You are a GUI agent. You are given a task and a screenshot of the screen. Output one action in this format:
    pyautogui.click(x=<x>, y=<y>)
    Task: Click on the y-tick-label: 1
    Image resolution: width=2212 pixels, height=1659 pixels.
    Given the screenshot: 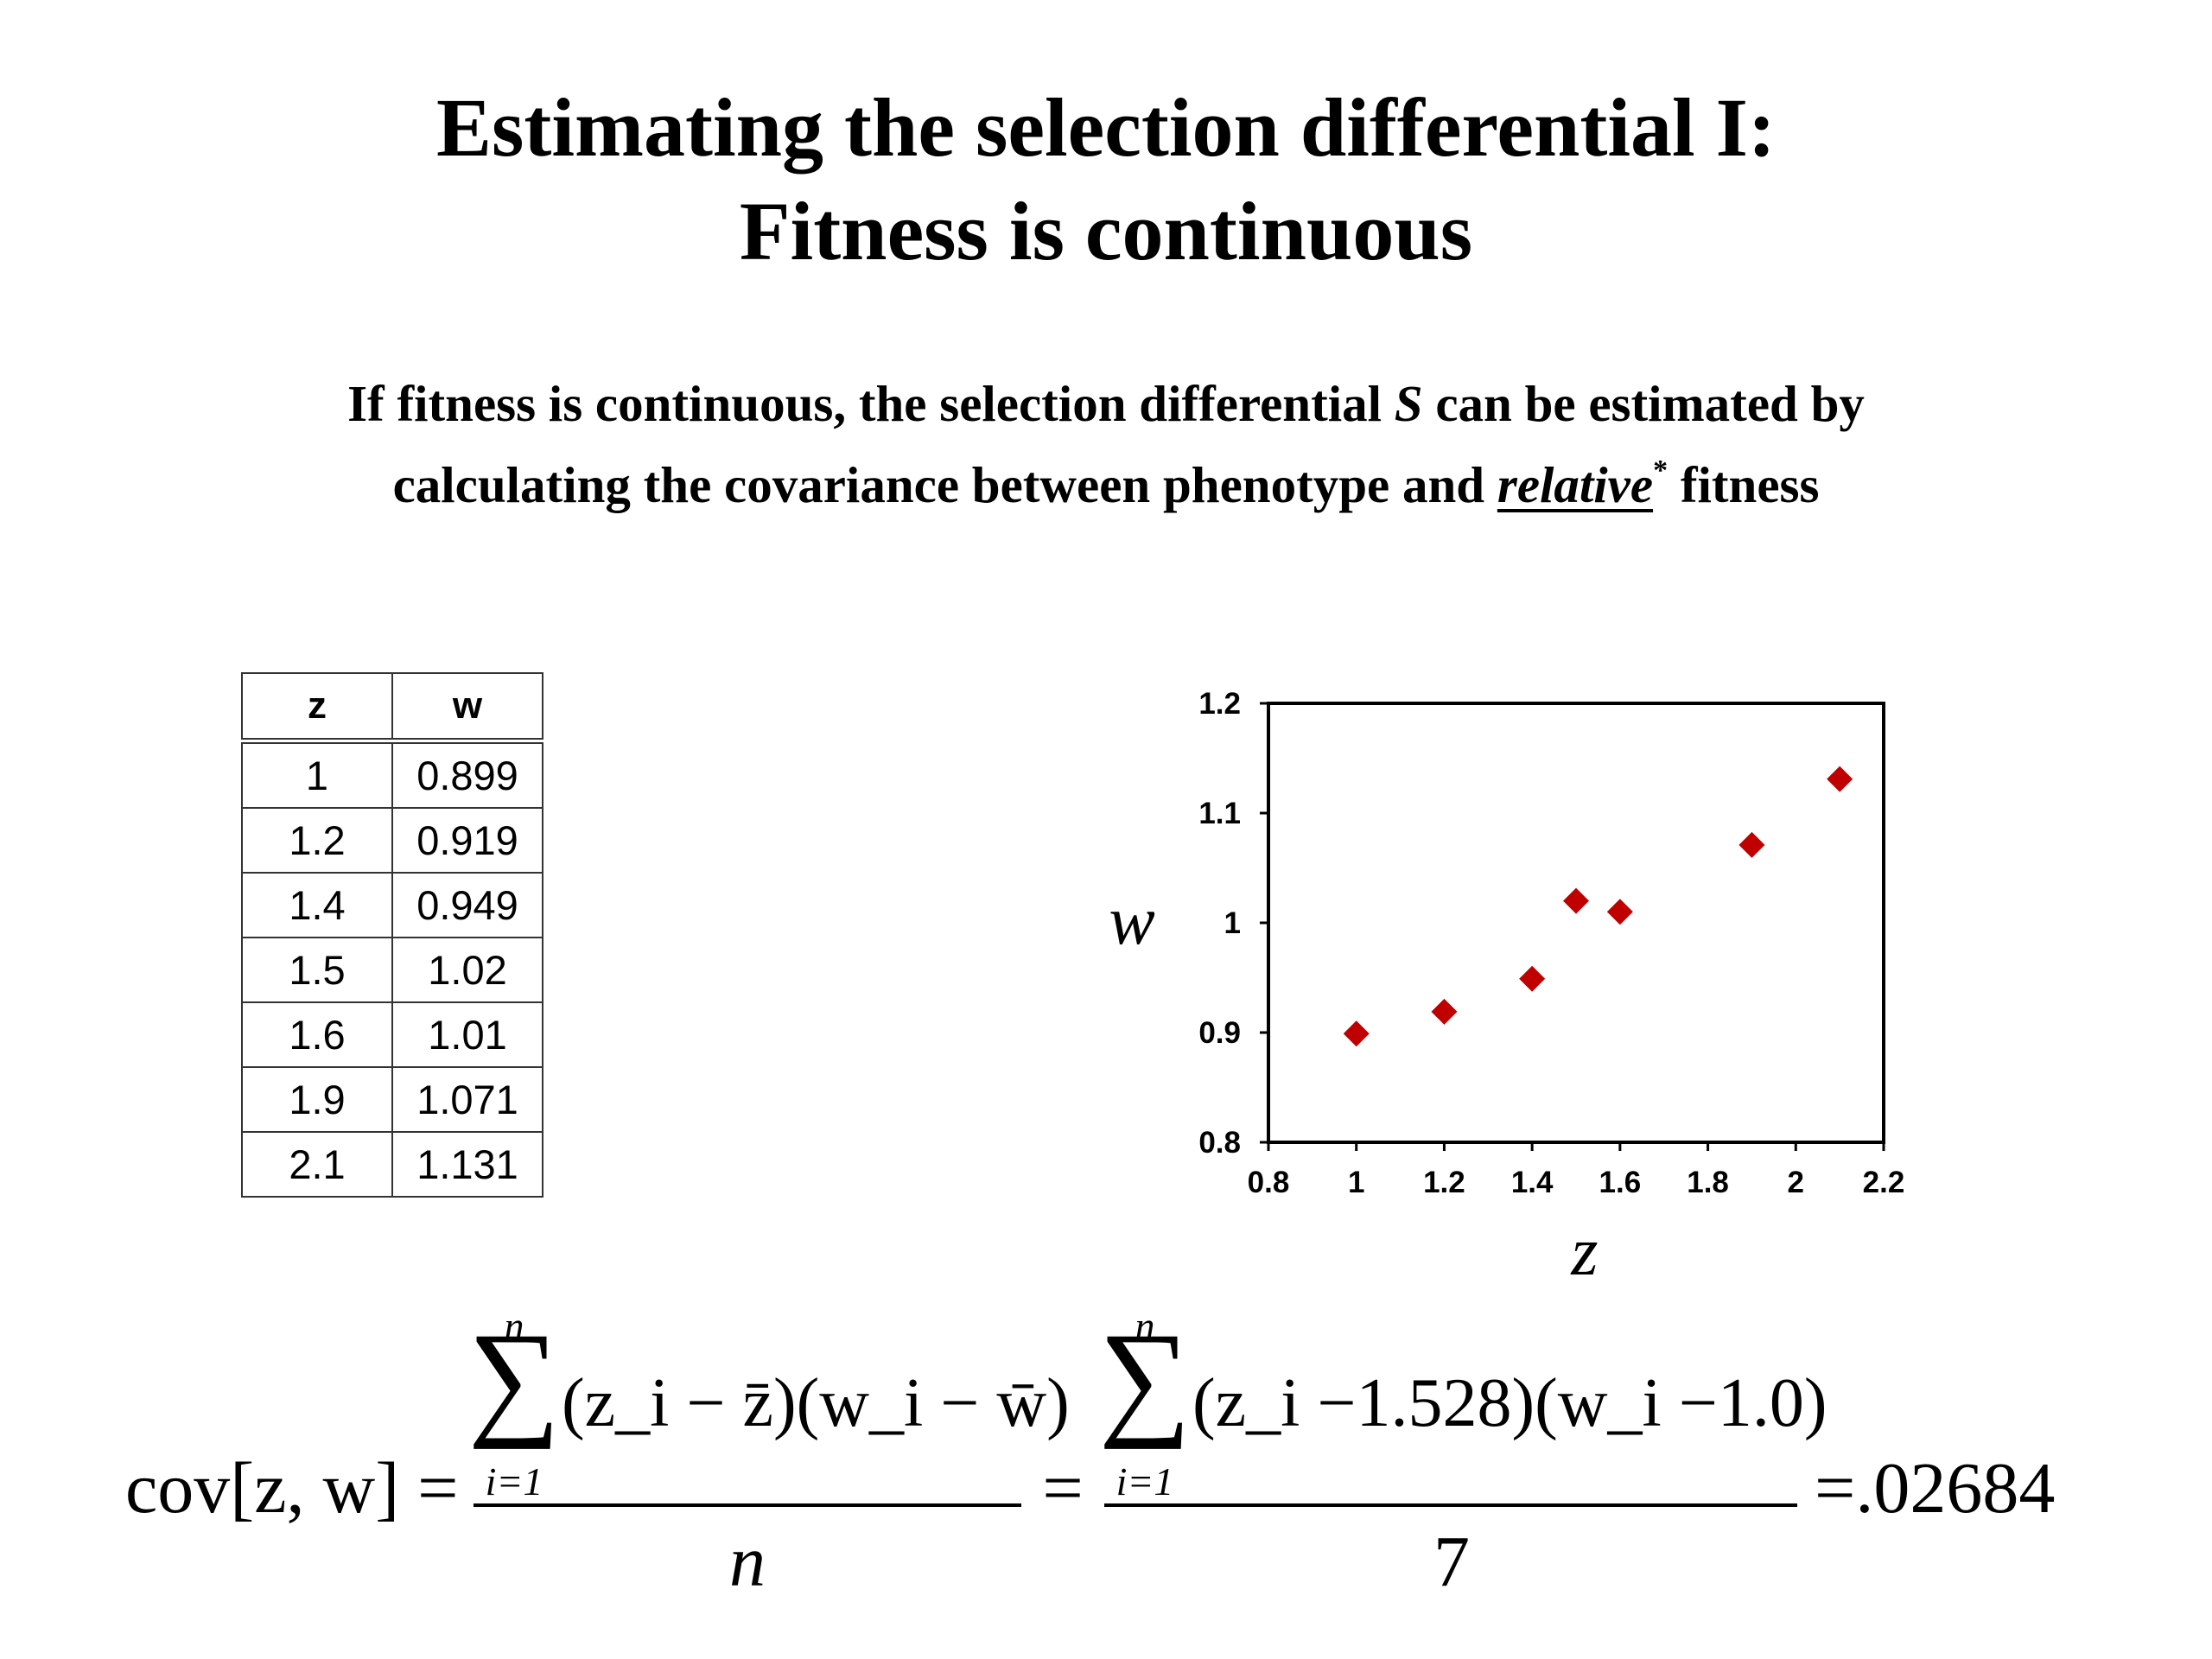 What is the action you would take?
    pyautogui.click(x=1232, y=923)
    